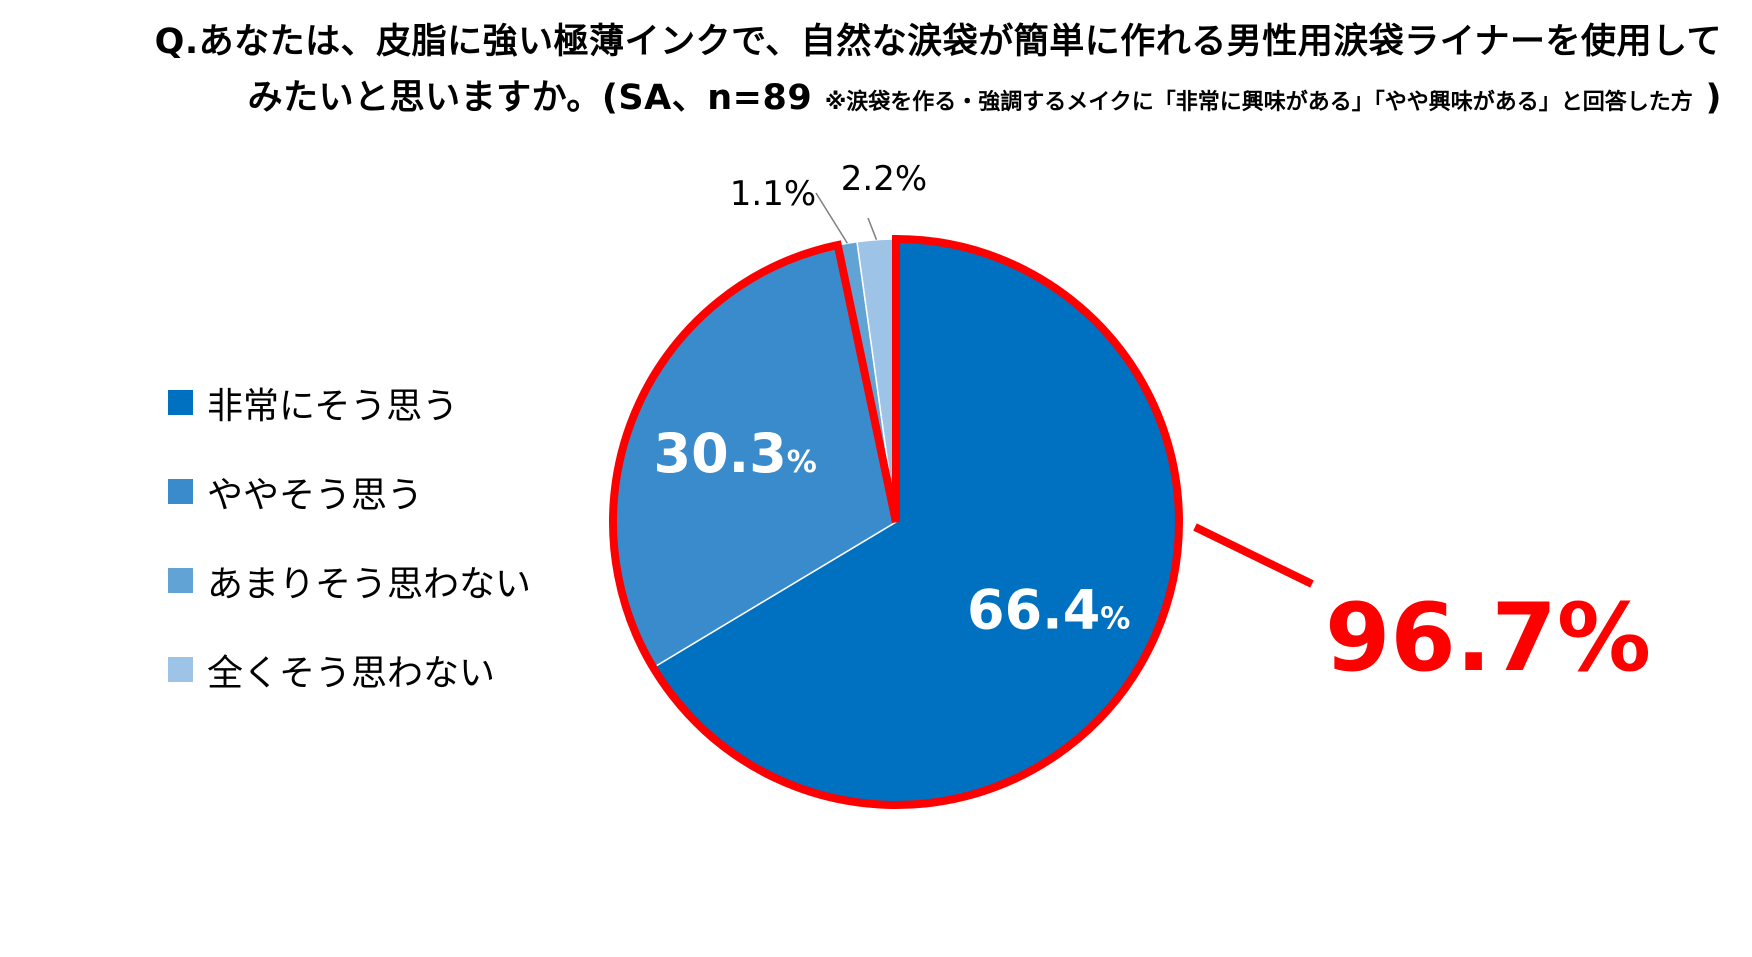 The image size is (1752, 957). What do you see at coordinates (1258, 102) in the screenshot?
I see `title-note: ※涙袋を作る・強調するメイクに「非常に興味がある」「やや興味がある」と回答した方` at bounding box center [1258, 102].